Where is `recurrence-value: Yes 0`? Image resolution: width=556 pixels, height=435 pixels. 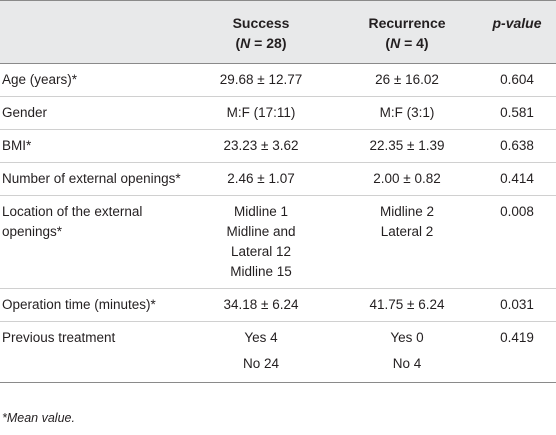 recurrence-value: Yes 0 is located at coordinates (407, 337).